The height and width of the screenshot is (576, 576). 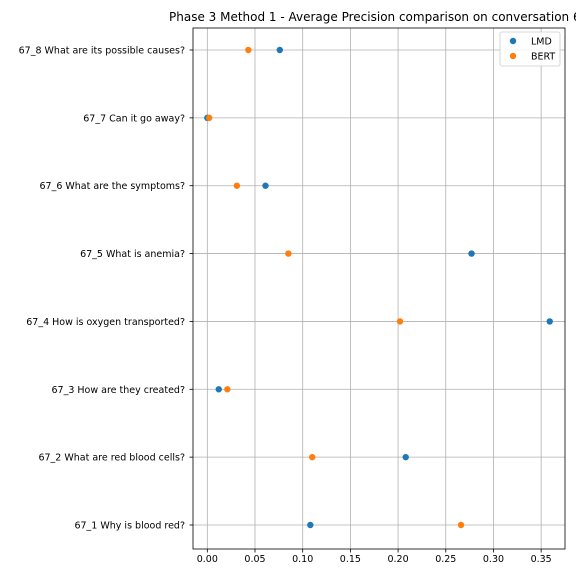 I want to click on legend-label-lmd: LMD, so click(x=541, y=42).